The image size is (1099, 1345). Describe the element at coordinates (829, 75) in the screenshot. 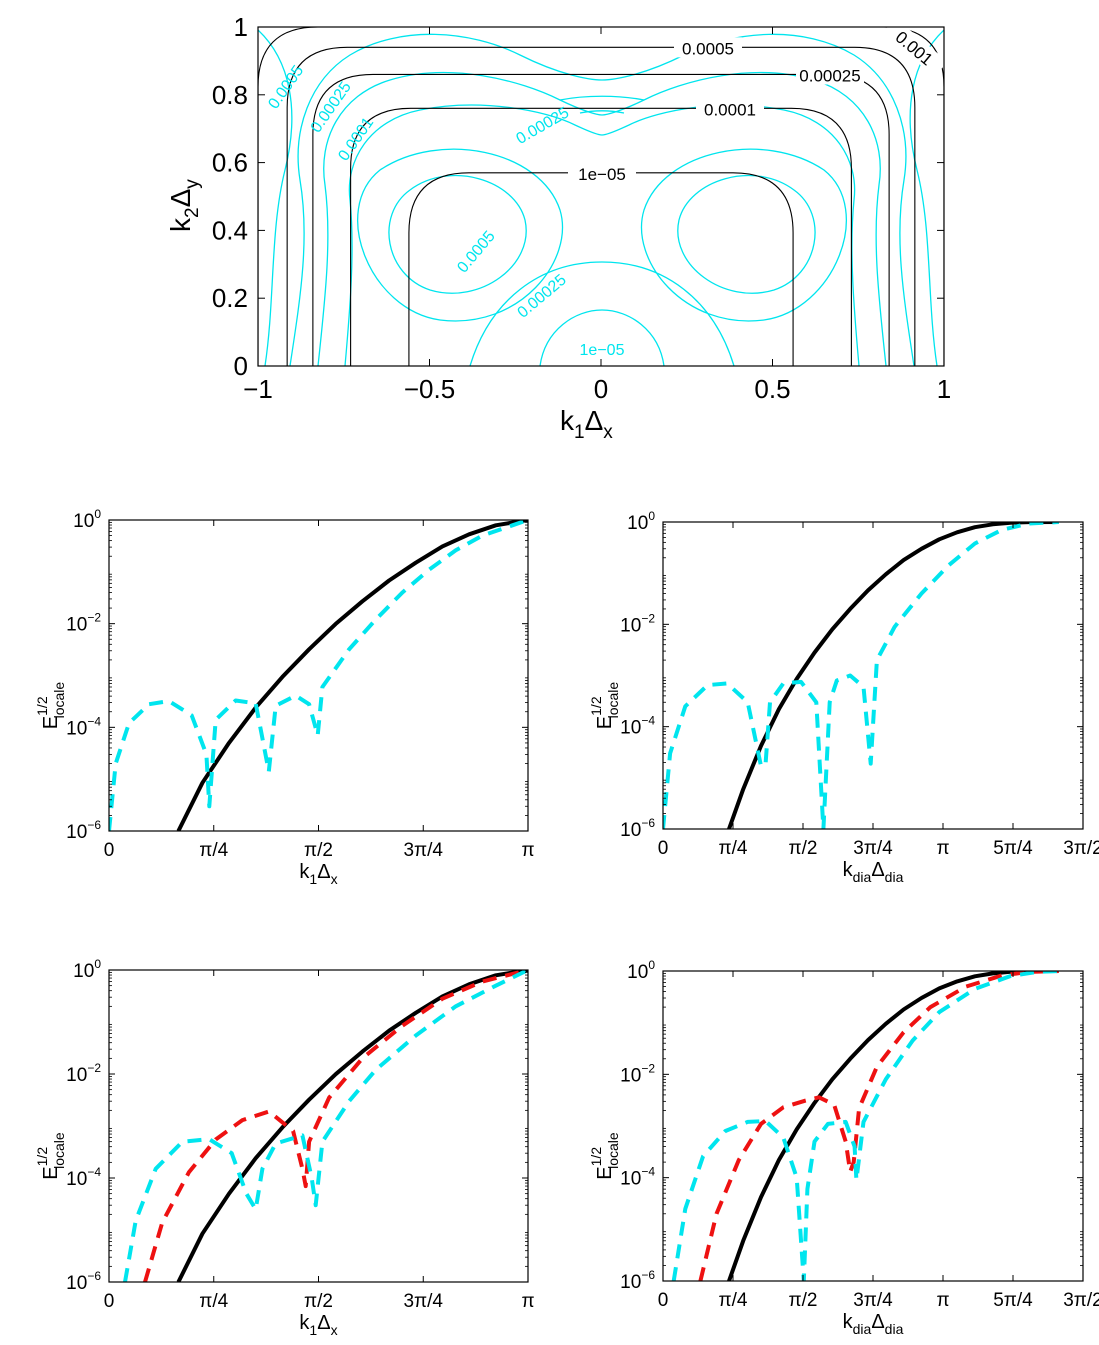

I see `contour-label: 0.00025` at that location.